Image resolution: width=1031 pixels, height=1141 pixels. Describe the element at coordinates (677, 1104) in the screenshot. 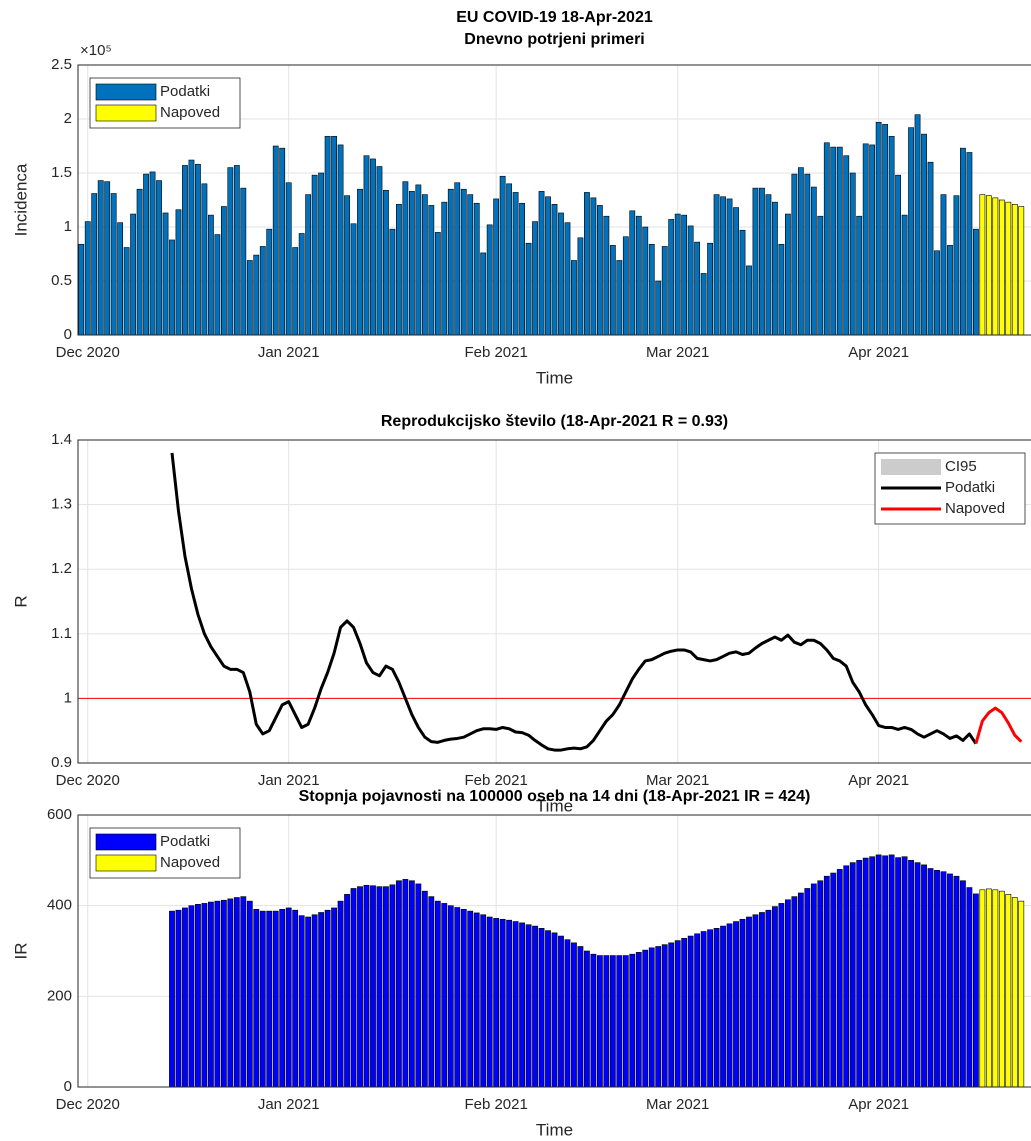

I see `x-tick-label: Mar 2021` at that location.